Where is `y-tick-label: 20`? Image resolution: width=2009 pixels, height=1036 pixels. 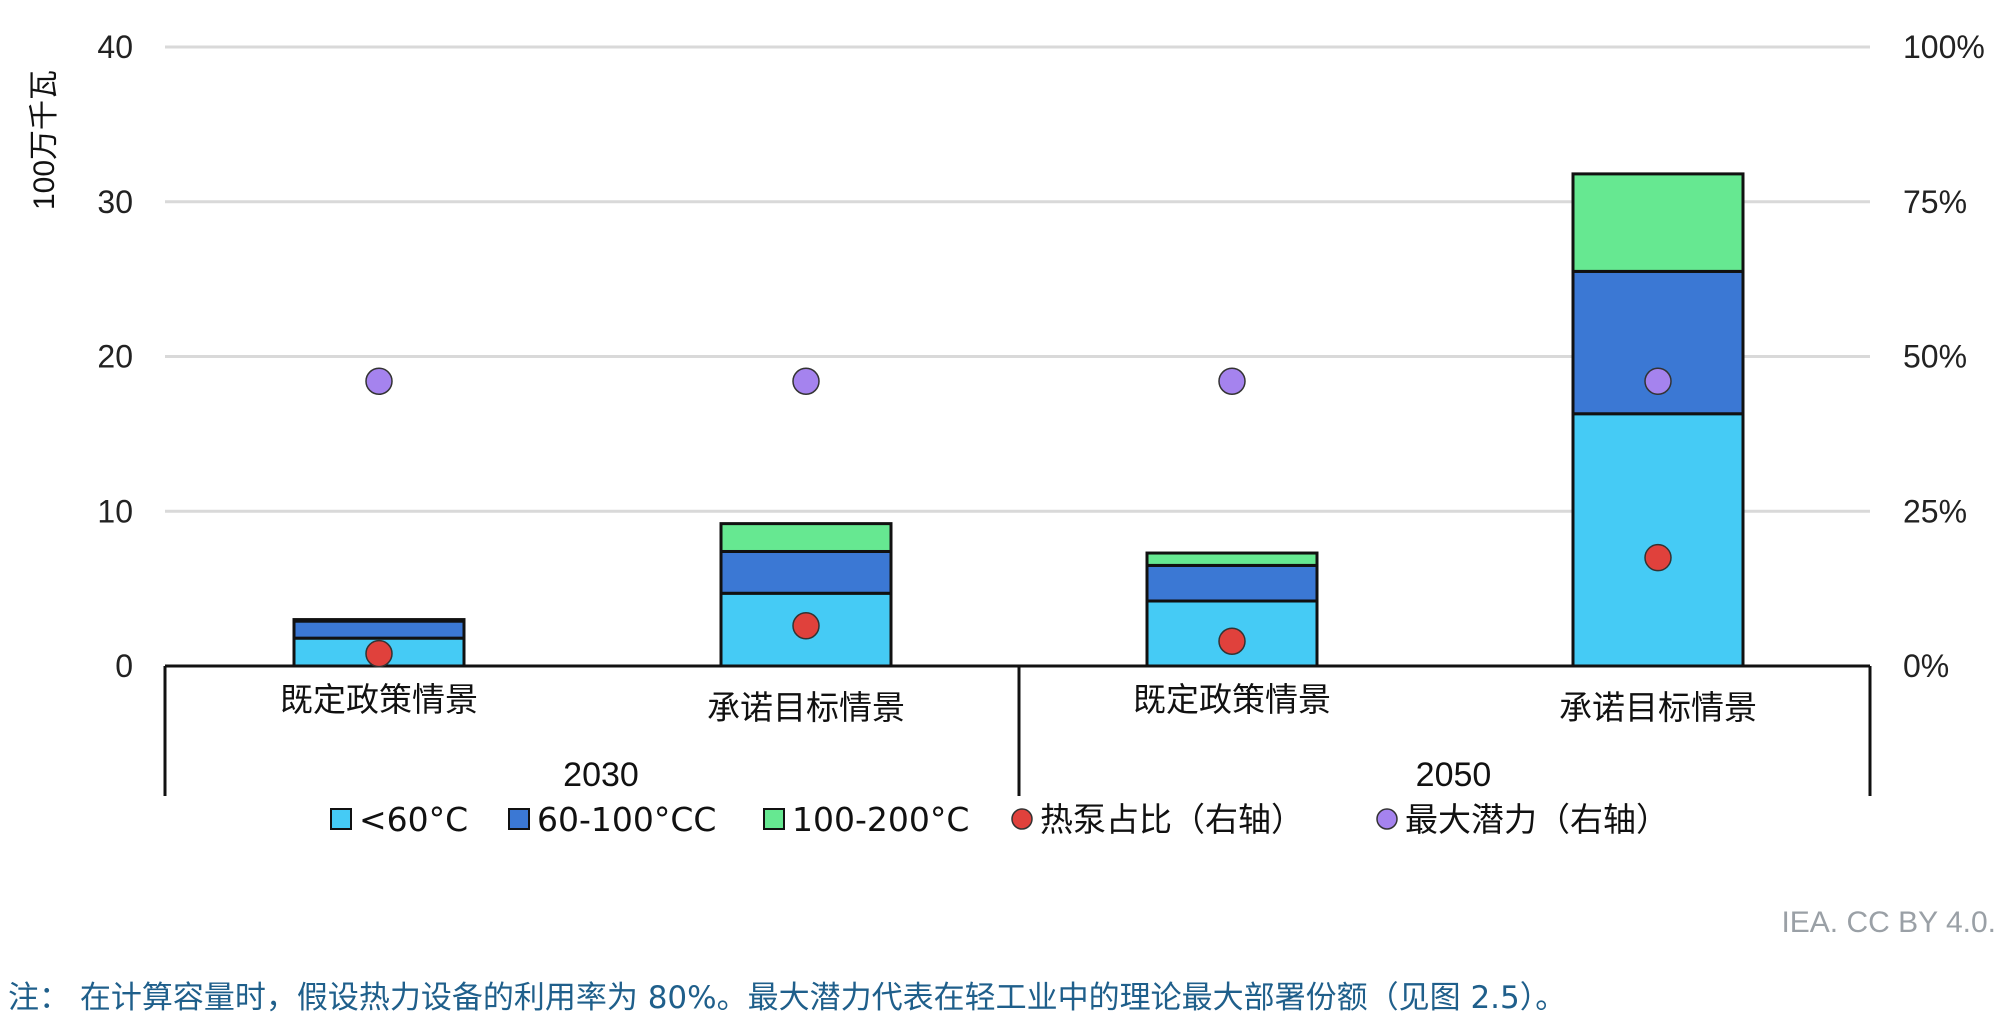
y-tick-label: 20 is located at coordinates (115, 357).